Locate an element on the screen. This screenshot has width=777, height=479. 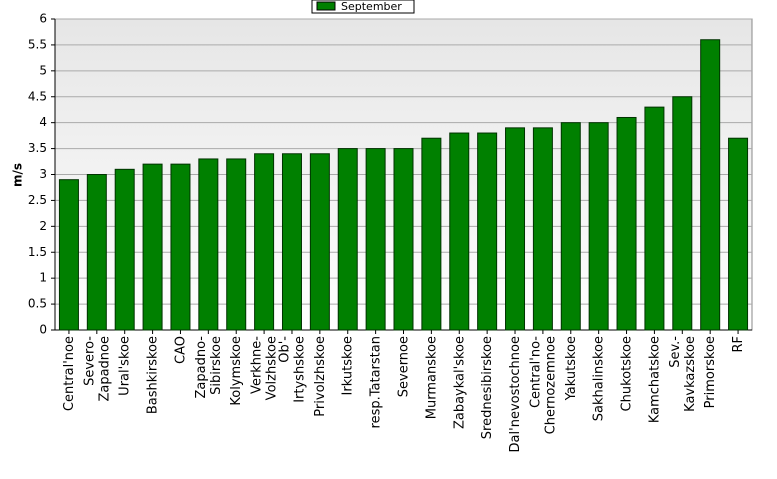
legend-swatch is located at coordinates (326, 6).